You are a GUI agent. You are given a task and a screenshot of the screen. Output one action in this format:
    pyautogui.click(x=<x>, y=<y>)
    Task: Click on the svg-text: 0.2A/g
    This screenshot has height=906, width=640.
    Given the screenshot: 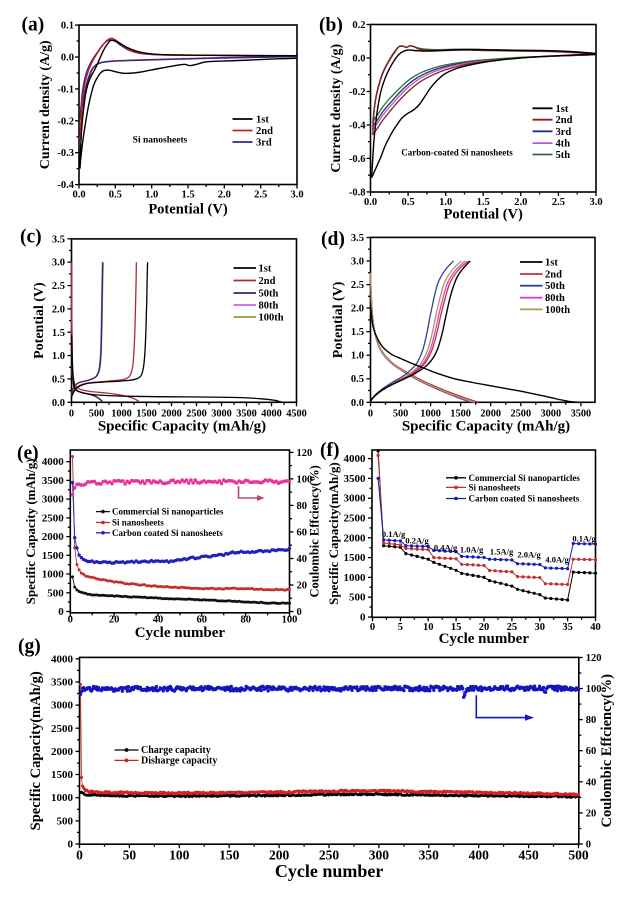 What is the action you would take?
    pyautogui.click(x=417, y=541)
    